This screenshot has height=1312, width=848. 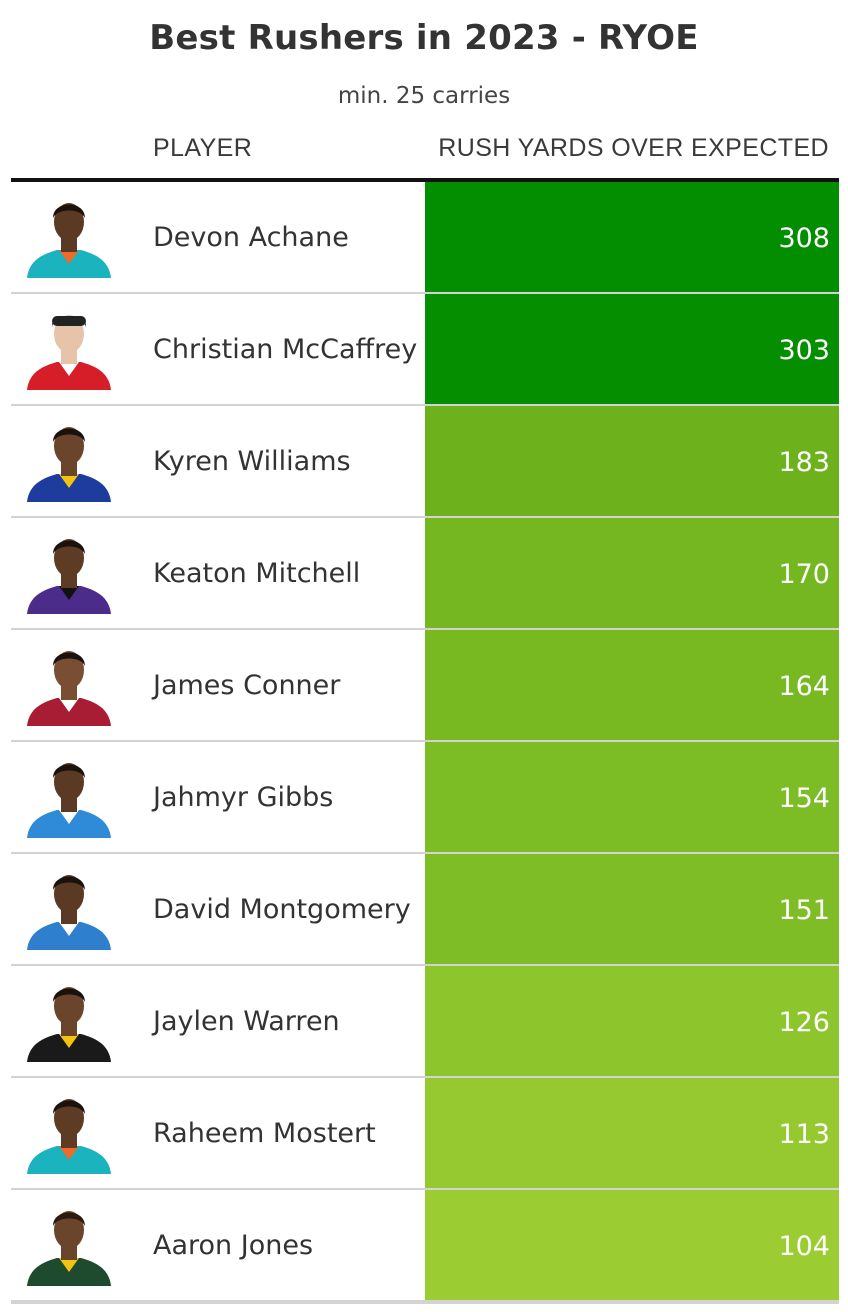 What do you see at coordinates (632, 909) in the screenshot?
I see `ryoe-cell: 151` at bounding box center [632, 909].